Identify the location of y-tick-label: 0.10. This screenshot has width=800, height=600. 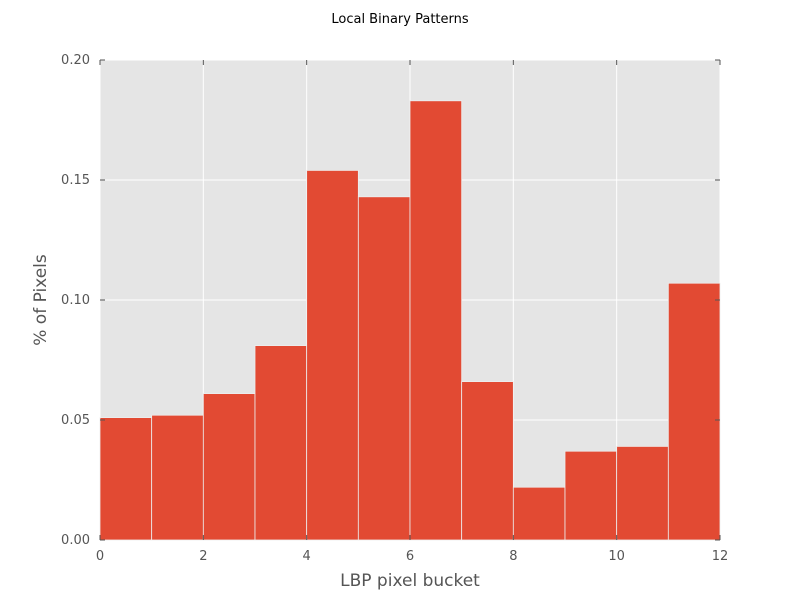
(75, 300).